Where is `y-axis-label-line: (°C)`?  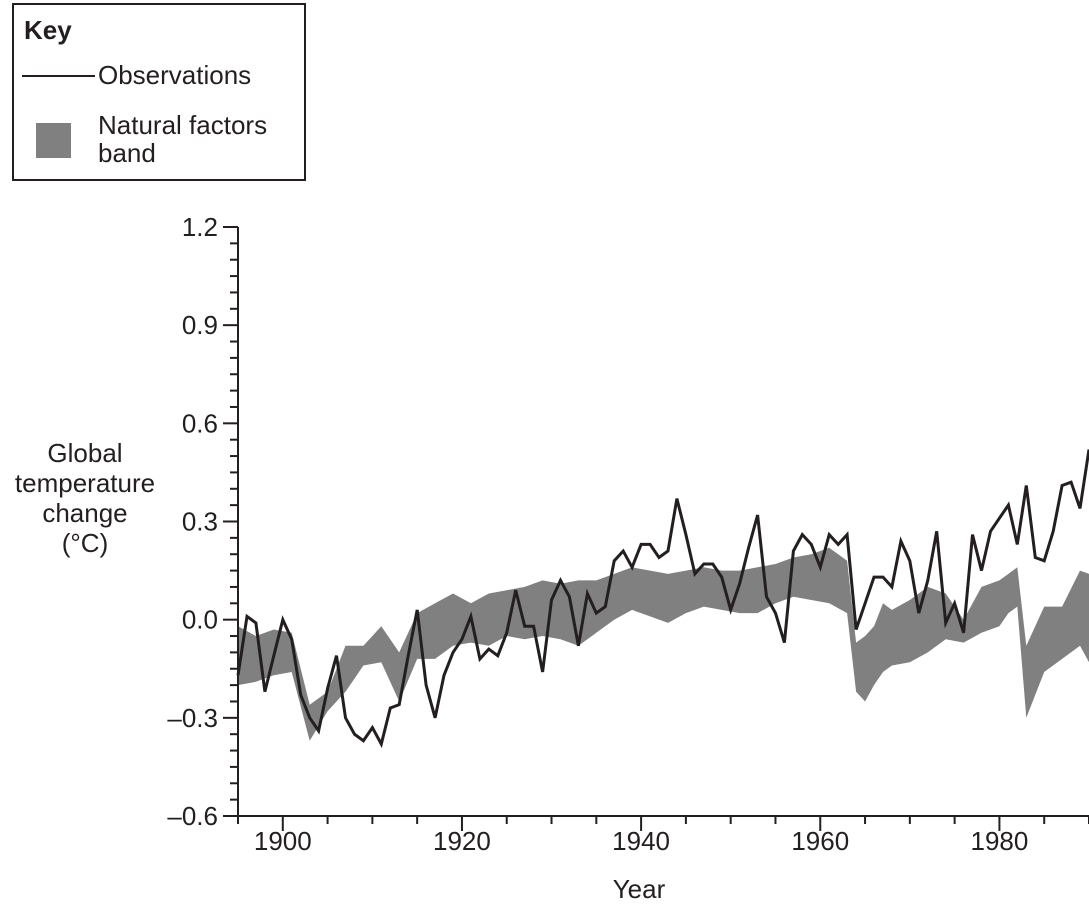
y-axis-label-line: (°C) is located at coordinates (85, 543).